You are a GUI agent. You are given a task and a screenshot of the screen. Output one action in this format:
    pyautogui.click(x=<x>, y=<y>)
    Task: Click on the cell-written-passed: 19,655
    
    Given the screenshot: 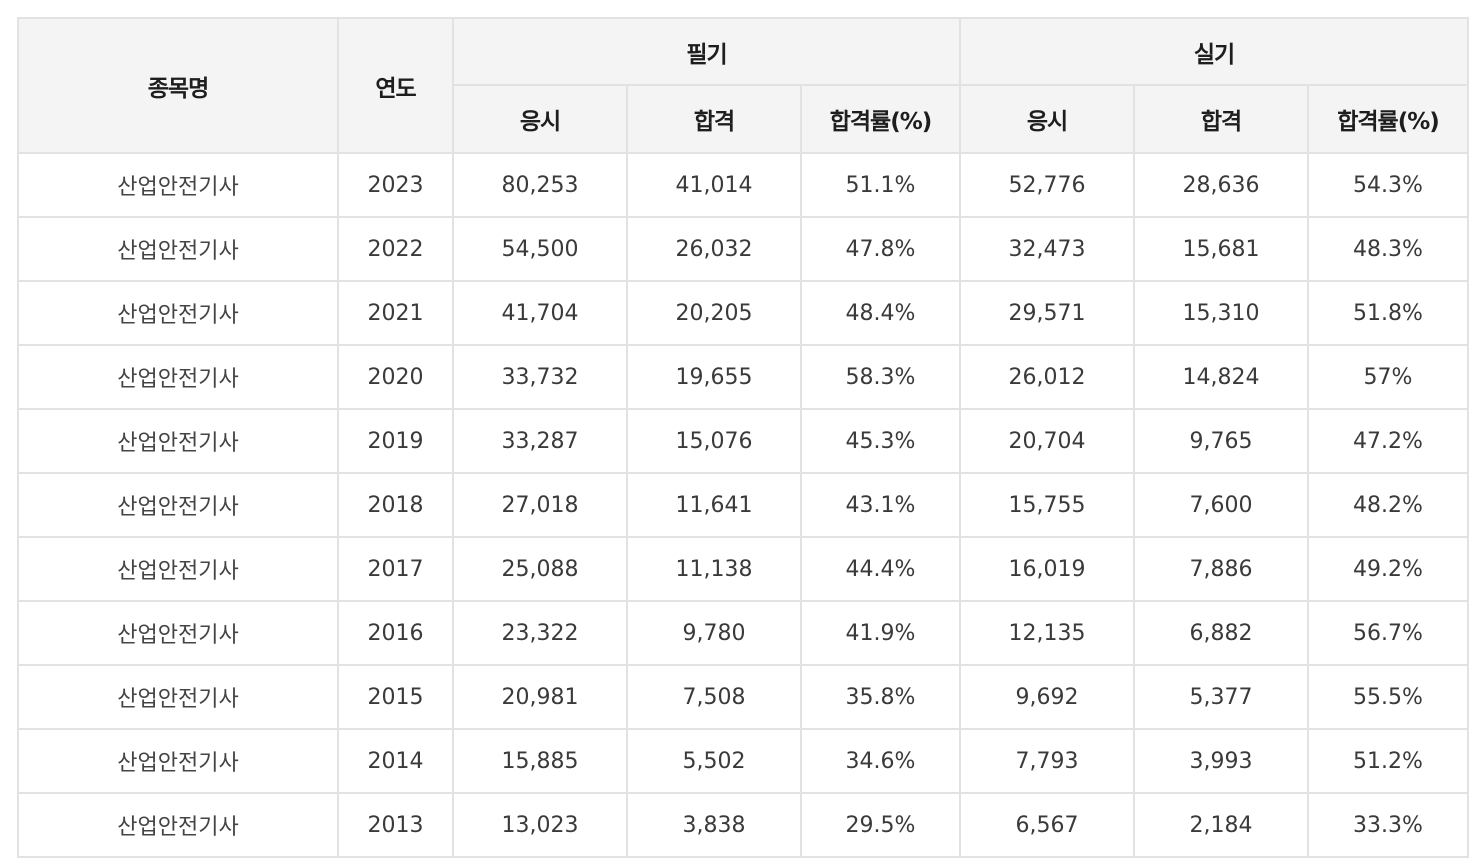 What is the action you would take?
    pyautogui.click(x=714, y=377)
    